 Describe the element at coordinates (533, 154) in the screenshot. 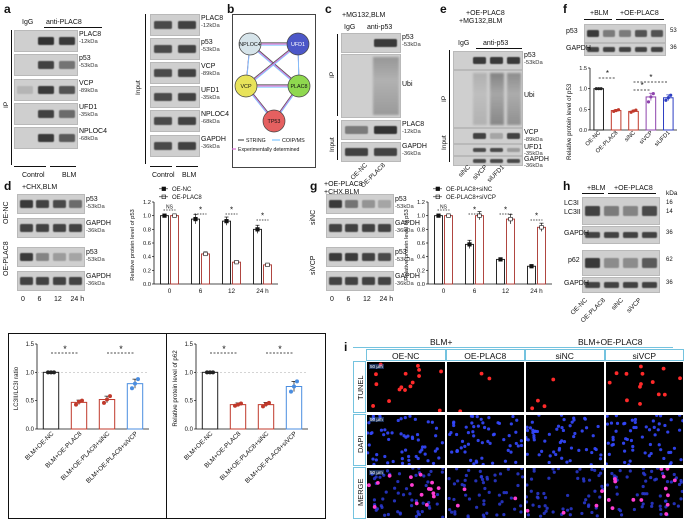

I see `e-kda-3: -35kDa` at that location.